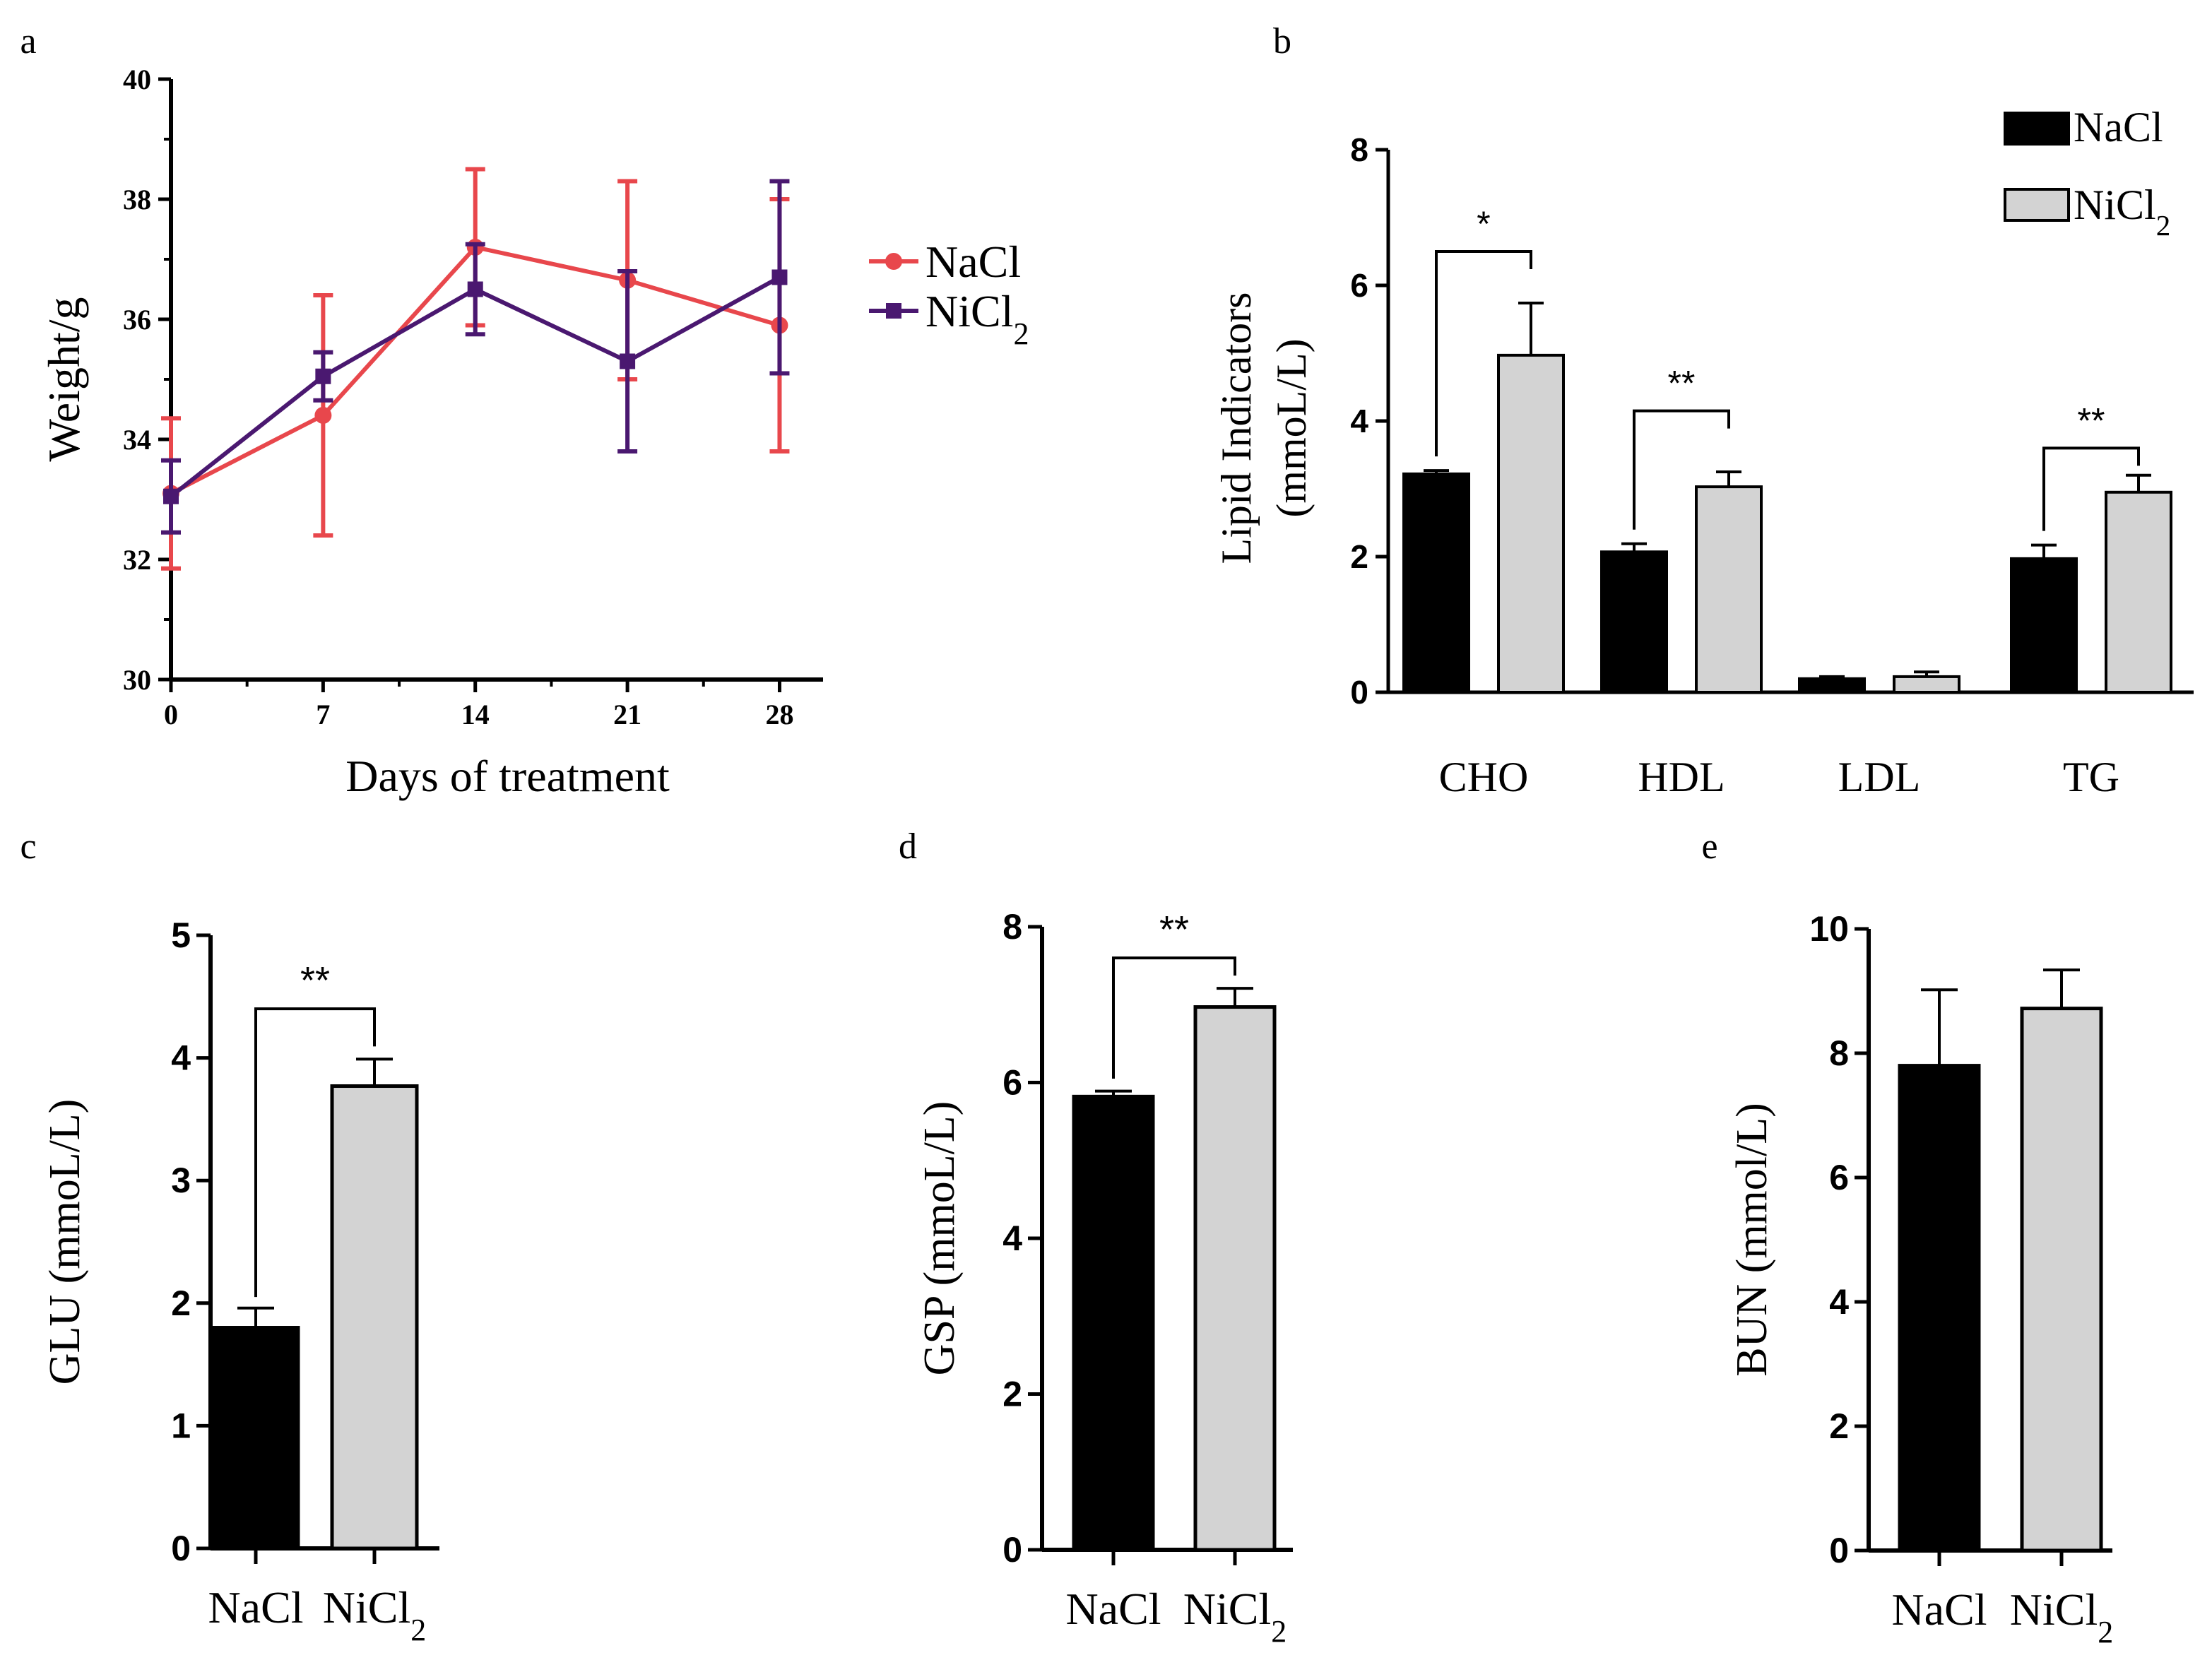 The width and height of the screenshot is (2212, 1660). What do you see at coordinates (1839, 1302) in the screenshot?
I see `y-tick-label-e: 4` at bounding box center [1839, 1302].